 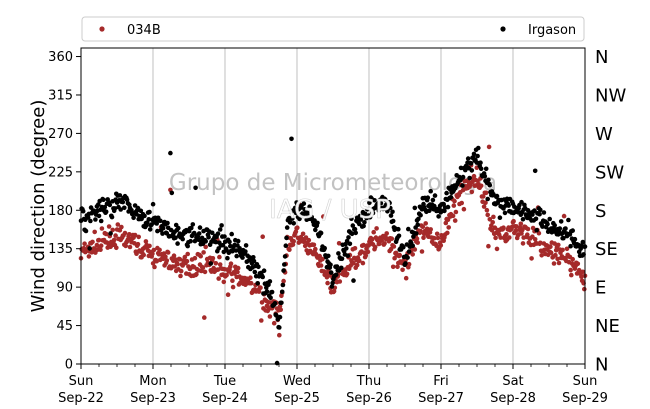 I want to click on x-tick-label-date: Sep-23, so click(x=153, y=398).